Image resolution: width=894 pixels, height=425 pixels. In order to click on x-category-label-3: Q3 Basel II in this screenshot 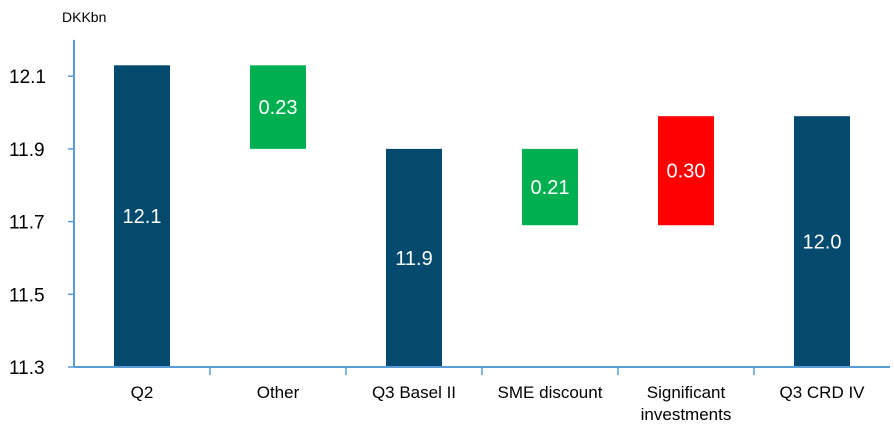, I will do `click(414, 392)`.